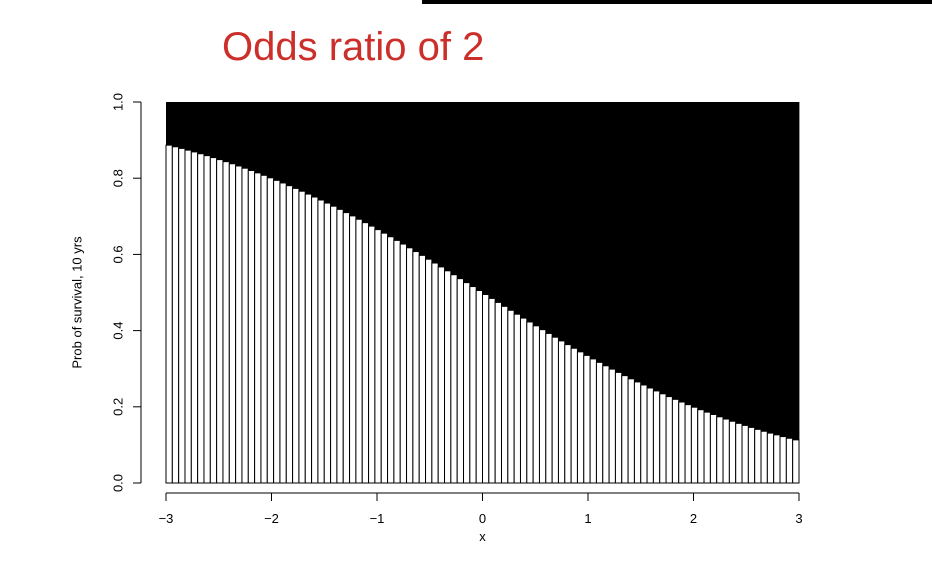  What do you see at coordinates (353, 47) in the screenshot?
I see `slide-title: Odds ratio of 2` at bounding box center [353, 47].